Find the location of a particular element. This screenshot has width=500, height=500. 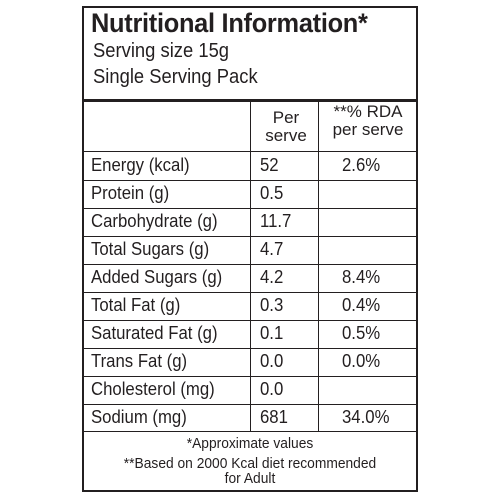

nutrient-label: Total Sugars (g) is located at coordinates (150, 249).